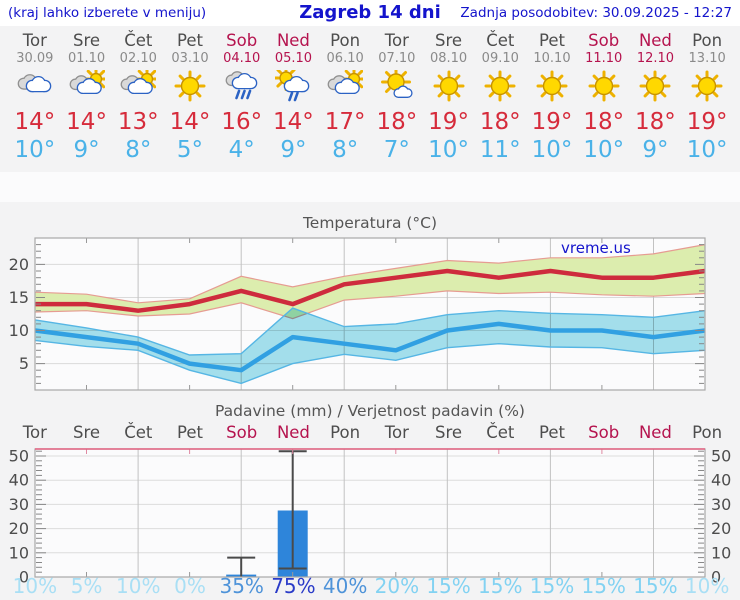 The width and height of the screenshot is (740, 600). I want to click on max-temp: 17°, so click(345, 122).